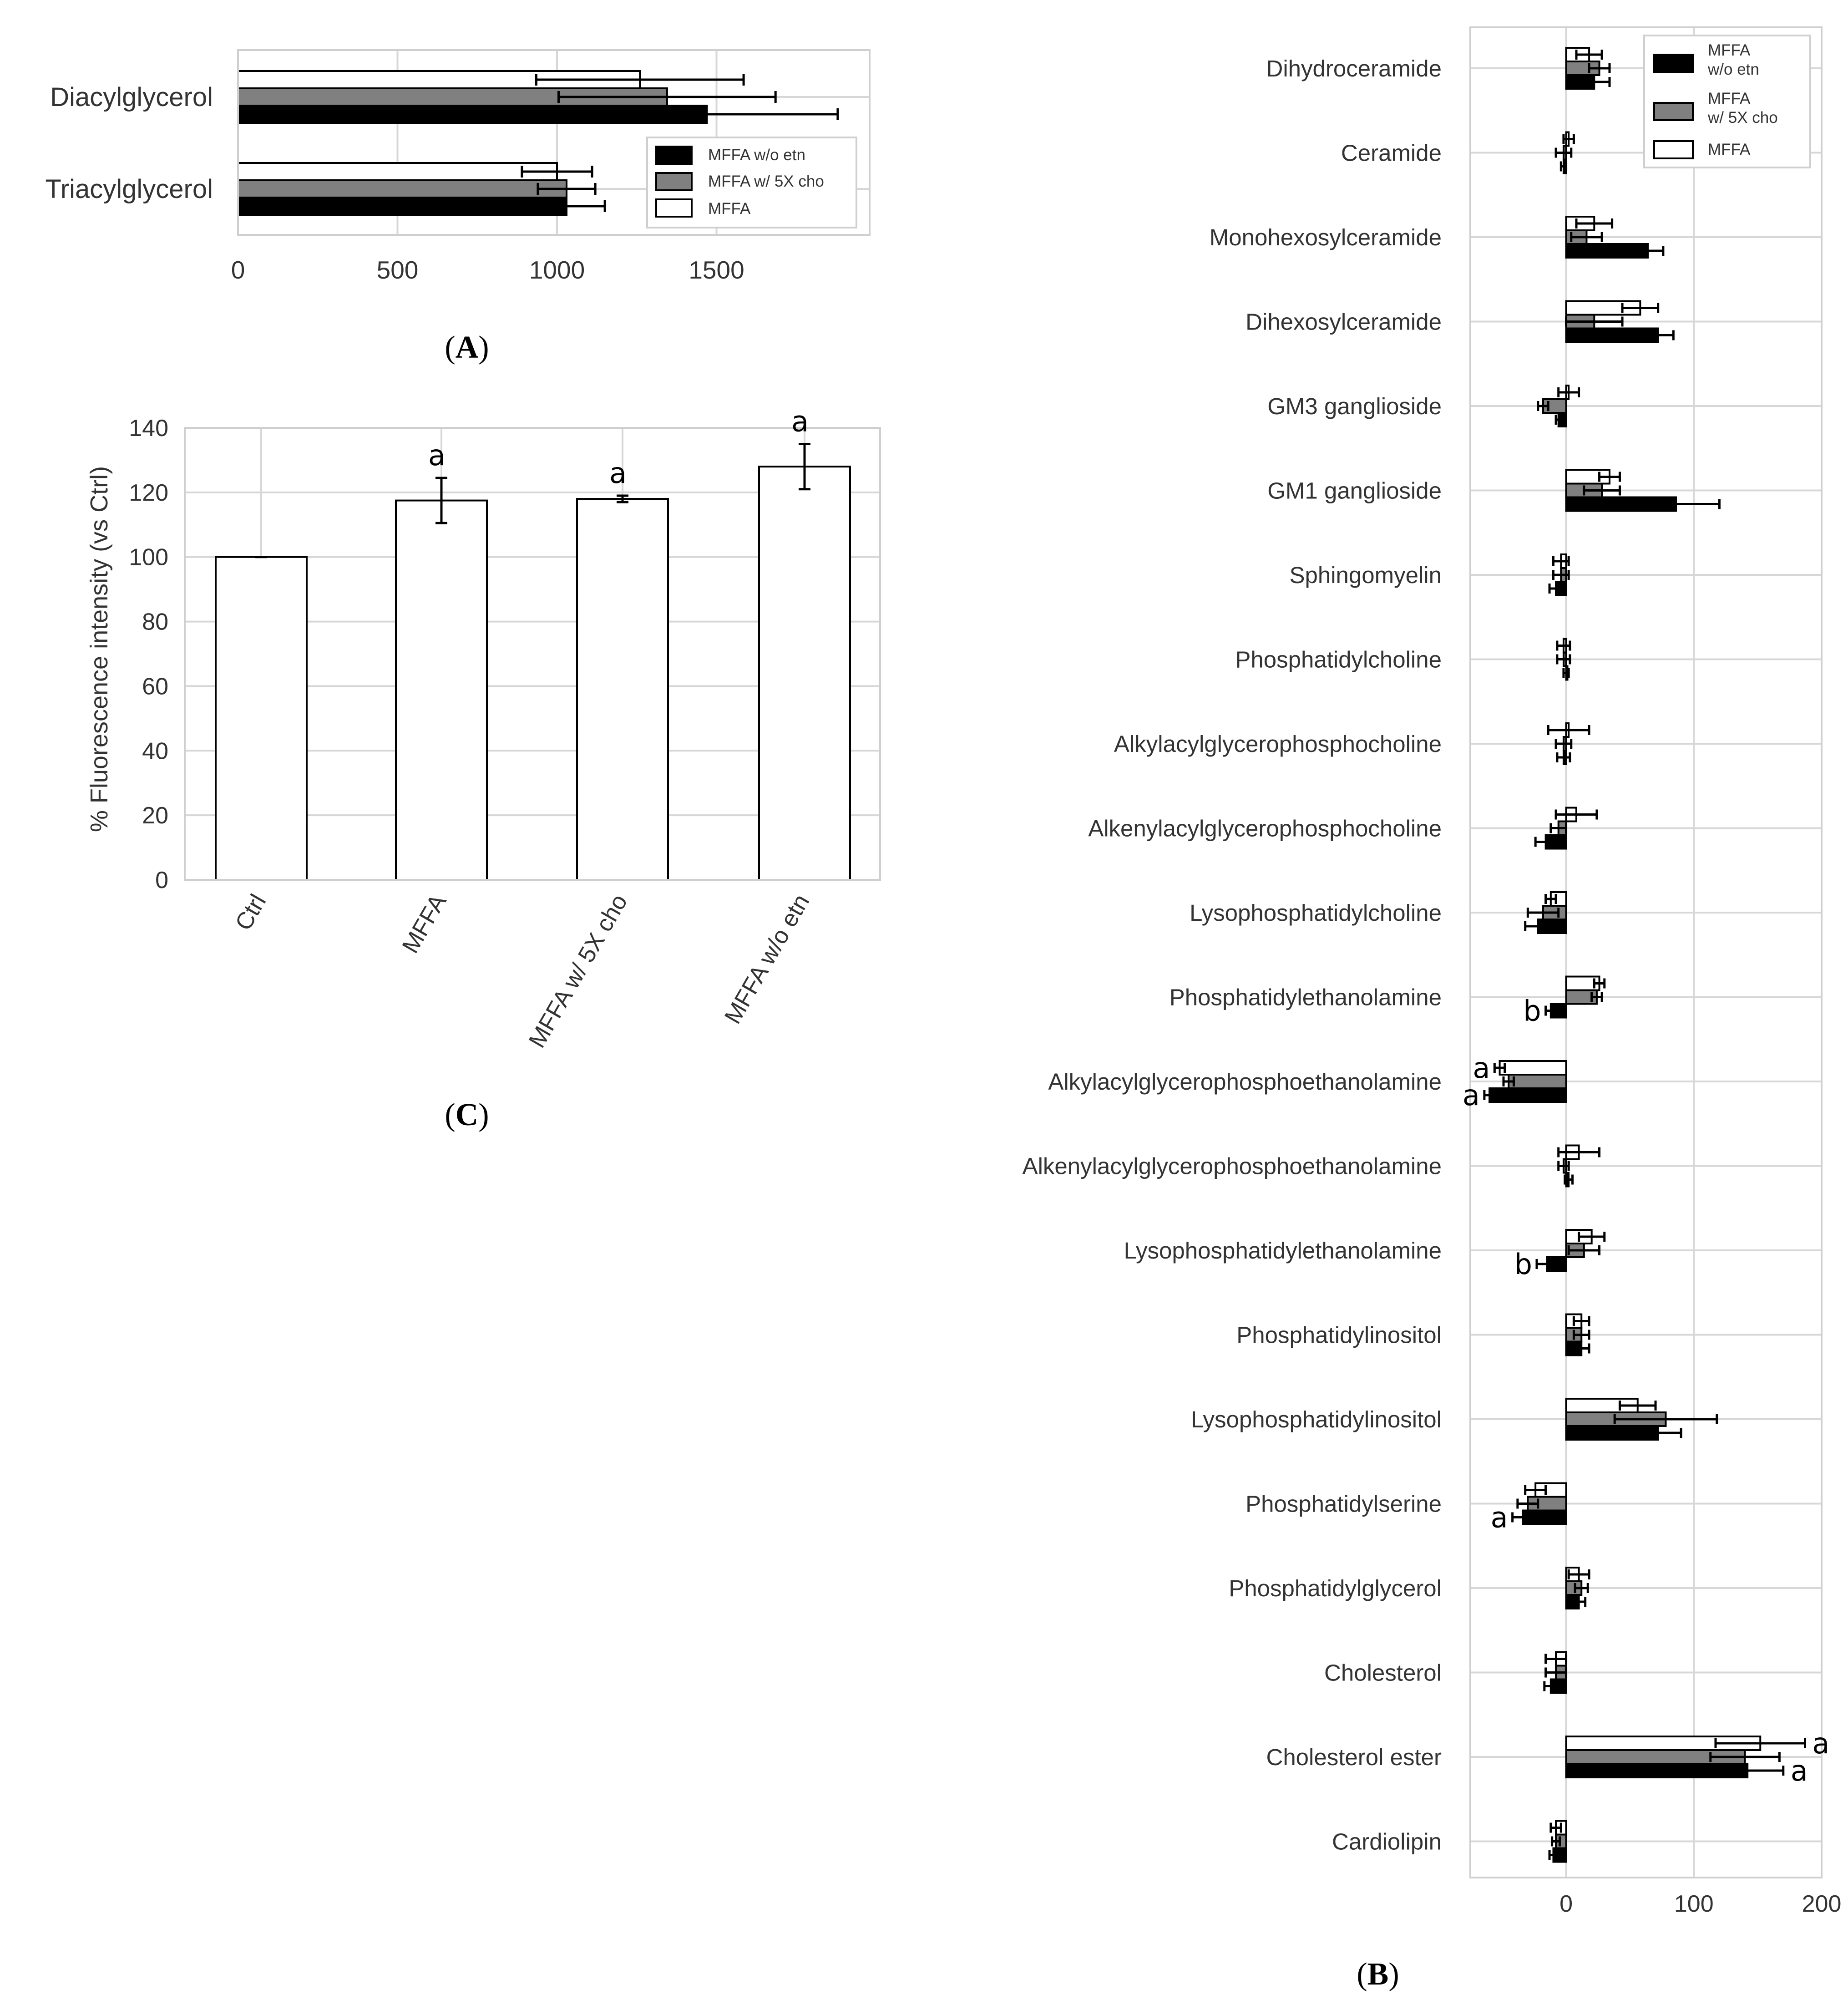 The image size is (1848, 2005). I want to click on panel-c-y-tick-labels: 0 20 40 60 80 100 120 140, so click(148, 654).